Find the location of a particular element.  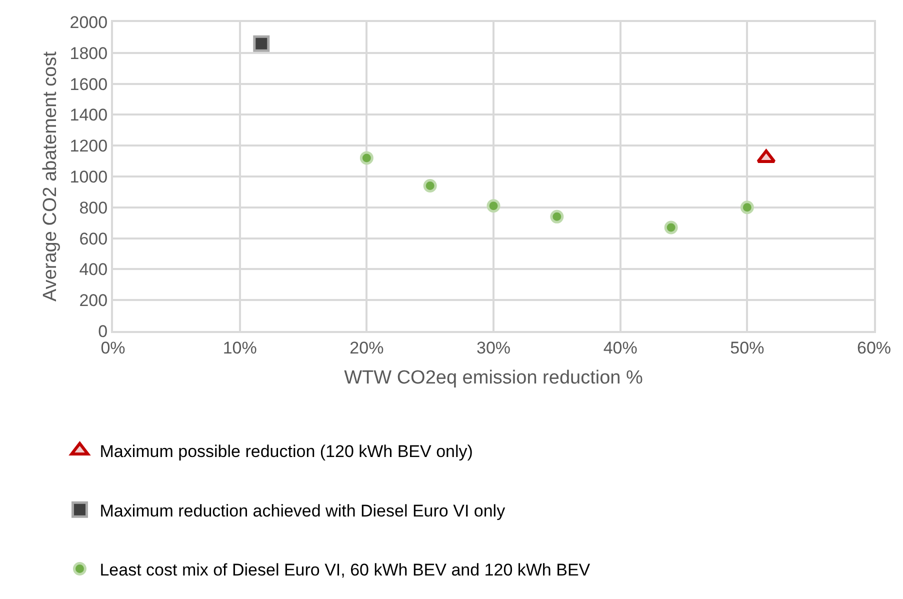

y-tick-label: 1000 is located at coordinates (89, 176).